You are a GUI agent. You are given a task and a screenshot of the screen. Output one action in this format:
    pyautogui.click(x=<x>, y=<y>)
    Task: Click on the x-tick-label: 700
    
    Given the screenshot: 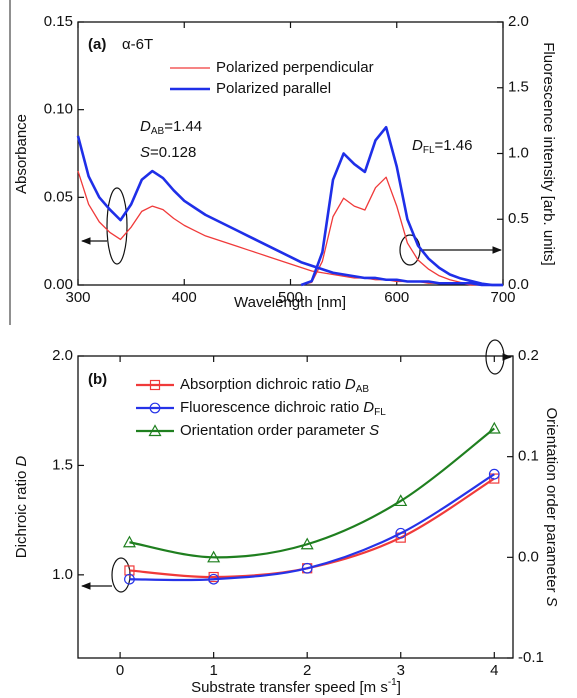 What is the action you would take?
    pyautogui.click(x=502, y=297)
    